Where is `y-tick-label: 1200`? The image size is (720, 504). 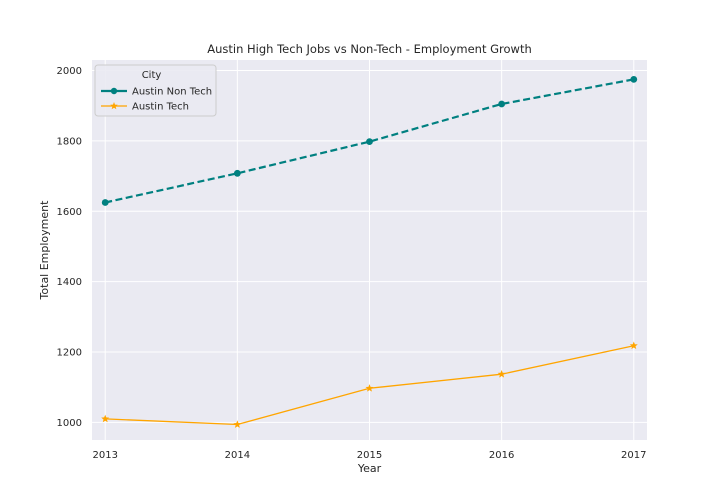
y-tick-label: 1200 is located at coordinates (69, 353).